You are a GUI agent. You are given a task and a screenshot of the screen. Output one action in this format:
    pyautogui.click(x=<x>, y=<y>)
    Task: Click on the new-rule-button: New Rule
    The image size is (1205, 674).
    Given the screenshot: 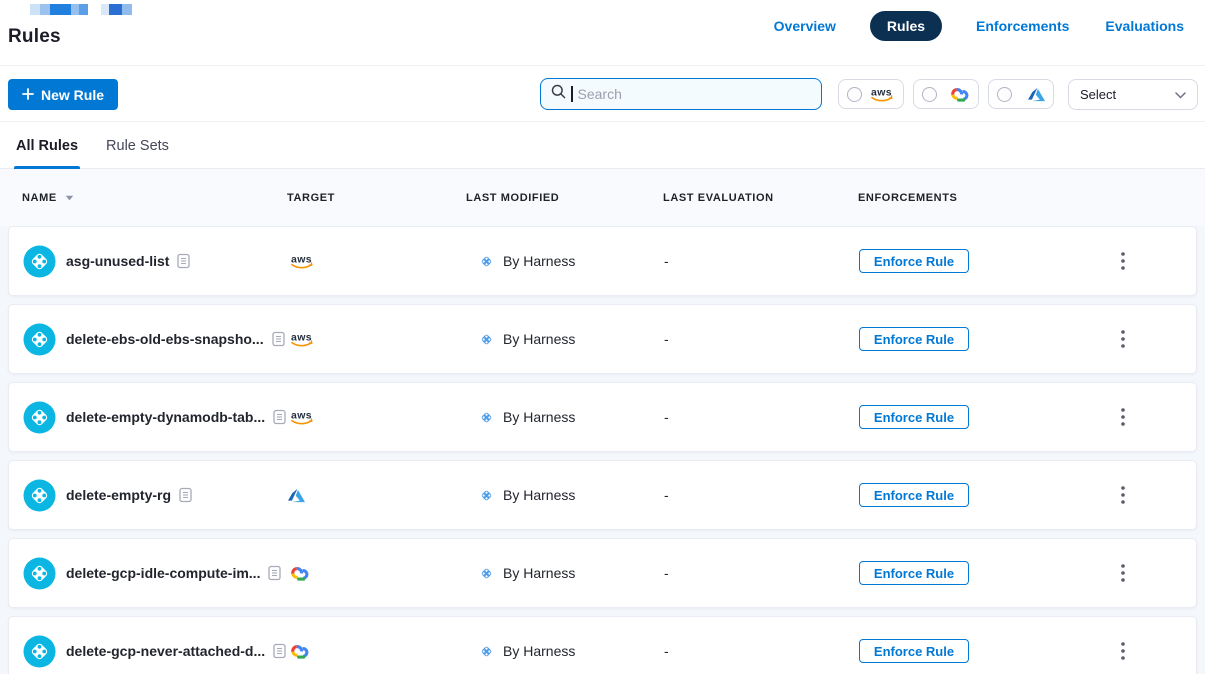 What is the action you would take?
    pyautogui.click(x=63, y=94)
    